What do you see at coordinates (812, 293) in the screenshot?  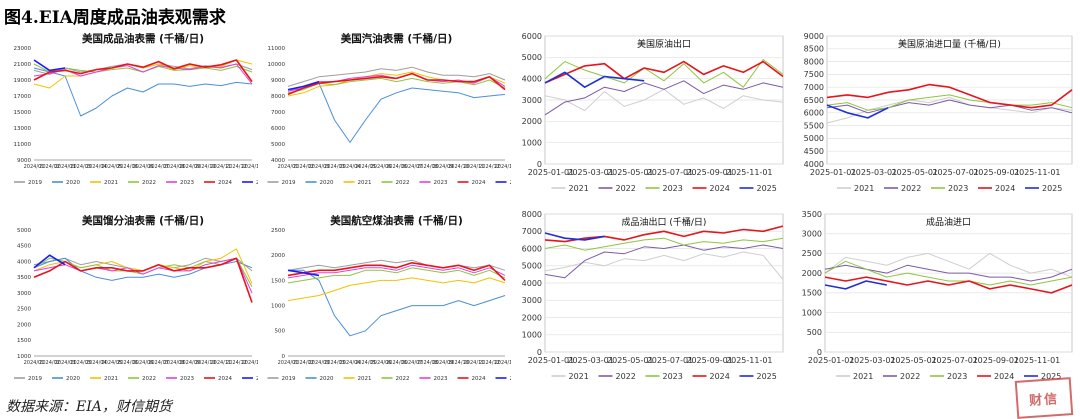 I see `y-tick-label: 1500` at bounding box center [812, 293].